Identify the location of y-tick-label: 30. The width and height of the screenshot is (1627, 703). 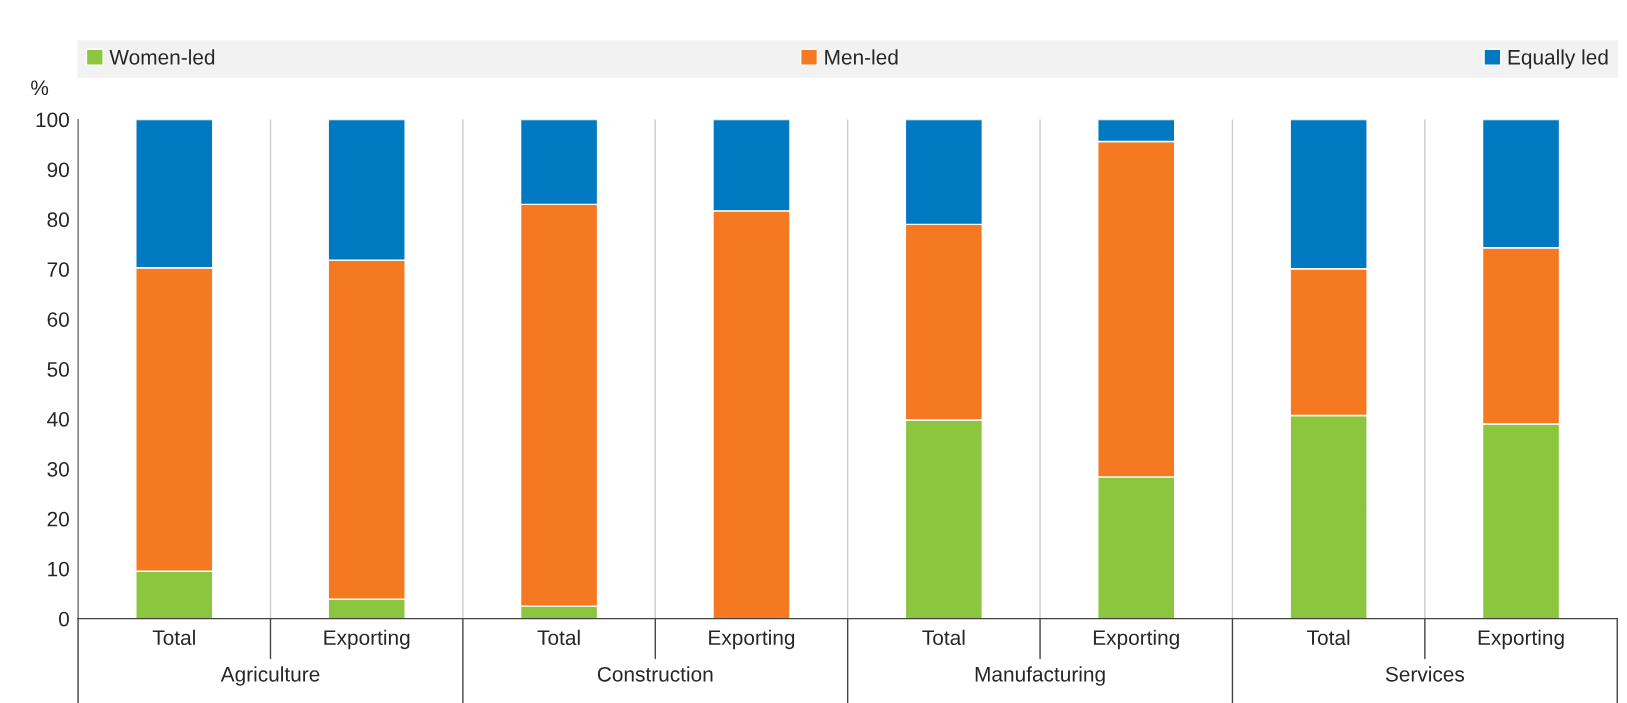
(58, 469).